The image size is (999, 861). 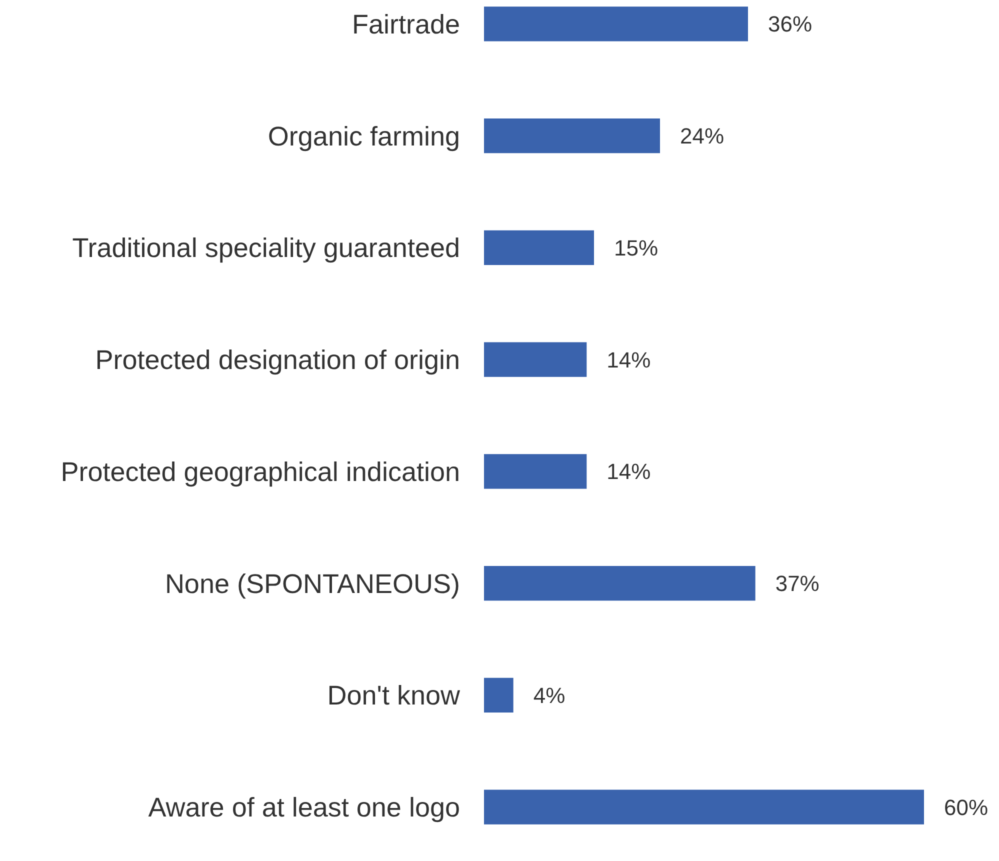 What do you see at coordinates (304, 807) in the screenshot?
I see `y-tick-label: Aware of at least one logo` at bounding box center [304, 807].